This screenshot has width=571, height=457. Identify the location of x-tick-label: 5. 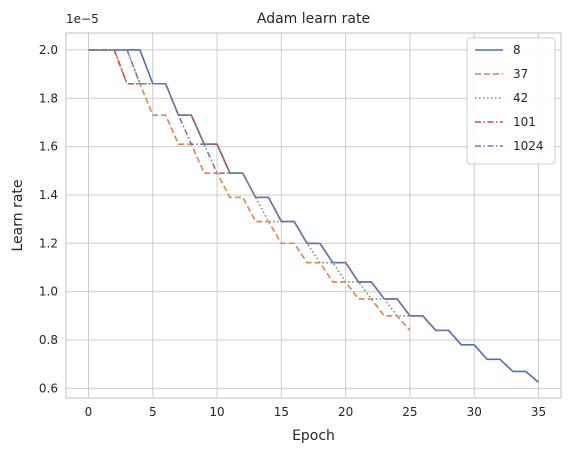
(153, 412).